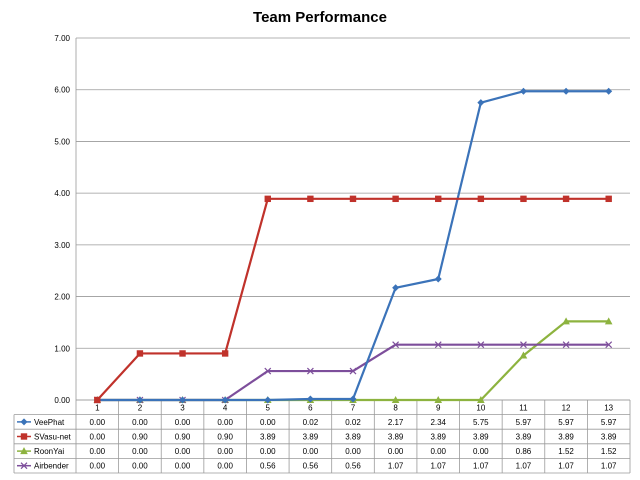  Describe the element at coordinates (438, 422) in the screenshot. I see `table-cell: 2.34` at that location.